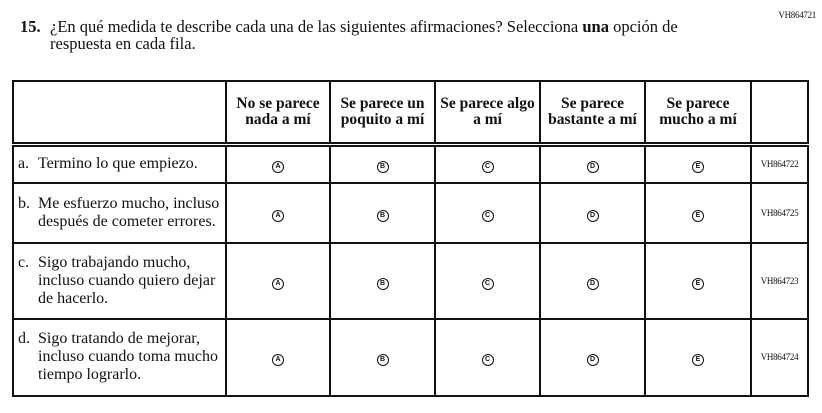 This screenshot has width=822, height=413. Describe the element at coordinates (592, 113) in the screenshot. I see `column-header: Se parece bastante a mí` at that location.